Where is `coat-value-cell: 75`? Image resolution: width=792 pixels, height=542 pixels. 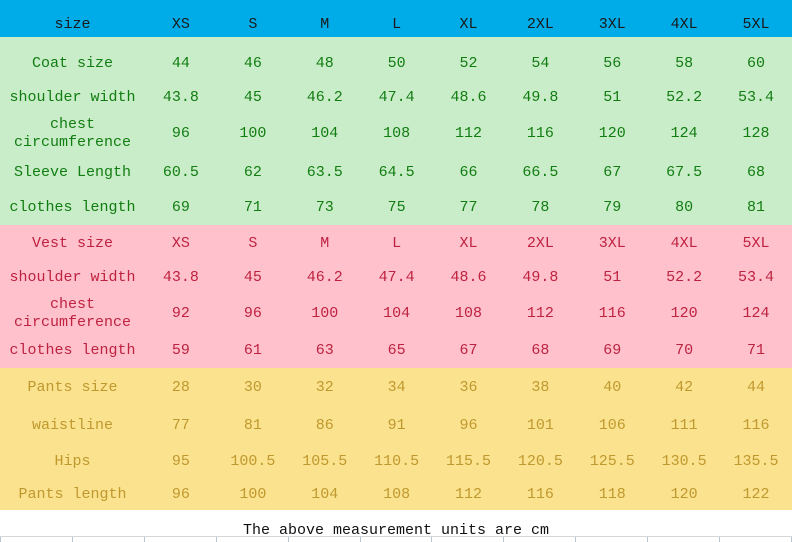
coat-value-cell: 75 is located at coordinates (396, 207).